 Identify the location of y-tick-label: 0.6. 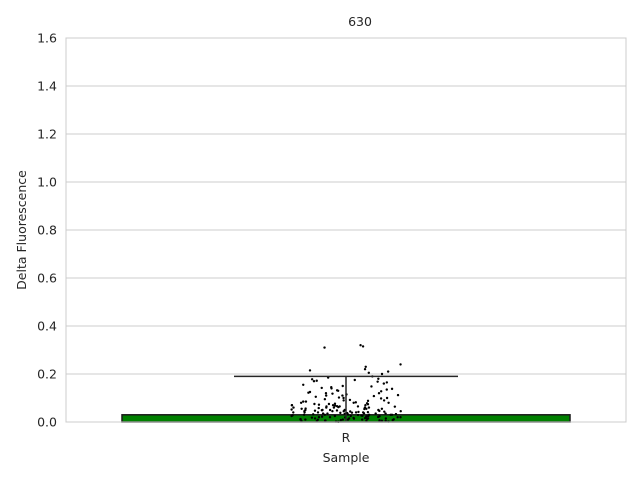
(47, 278).